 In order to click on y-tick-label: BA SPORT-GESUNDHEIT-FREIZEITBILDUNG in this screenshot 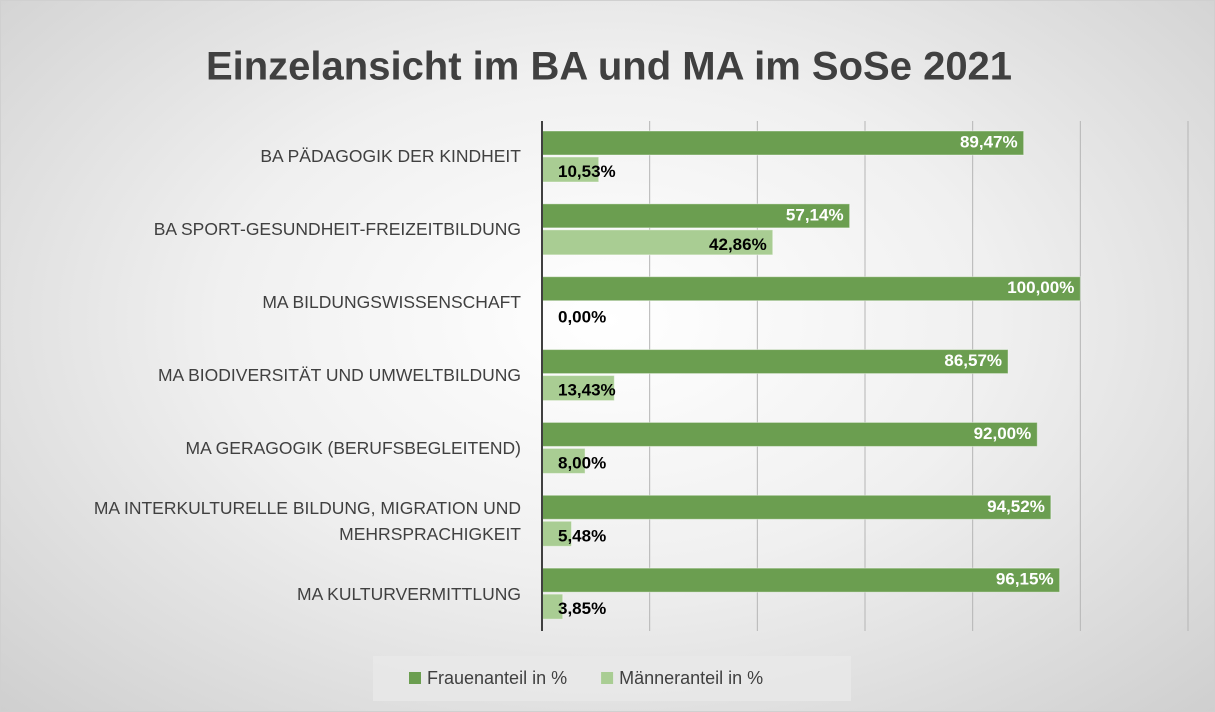, I will do `click(337, 229)`.